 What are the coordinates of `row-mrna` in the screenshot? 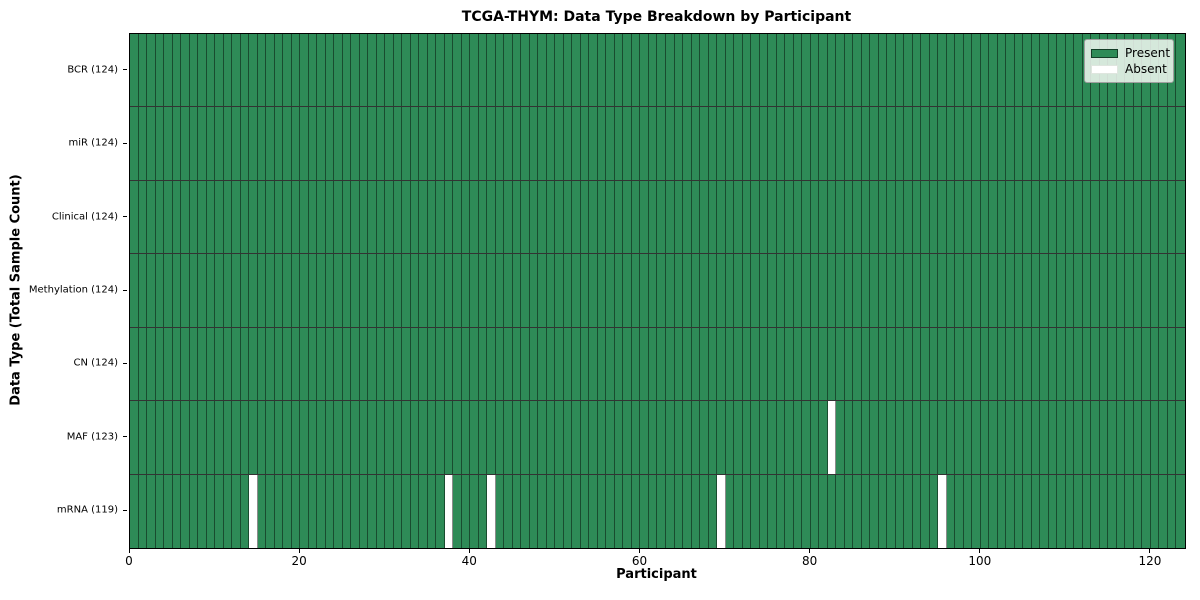 It's located at (657, 511).